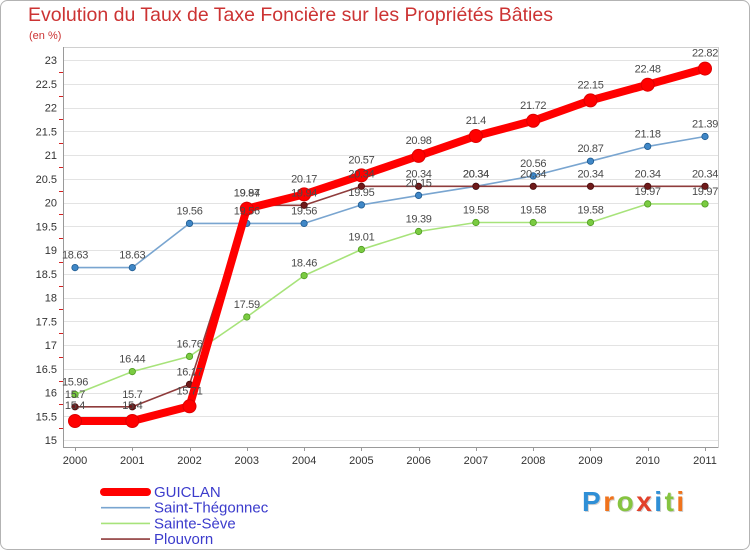 The width and height of the screenshot is (750, 550). I want to click on value-label-sainte-seve-2010: 19.97, so click(648, 192).